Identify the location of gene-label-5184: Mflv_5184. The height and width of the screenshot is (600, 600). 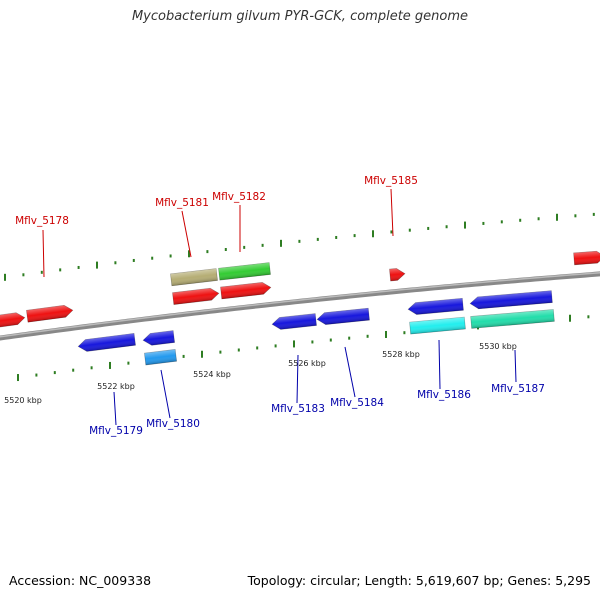
(357, 403).